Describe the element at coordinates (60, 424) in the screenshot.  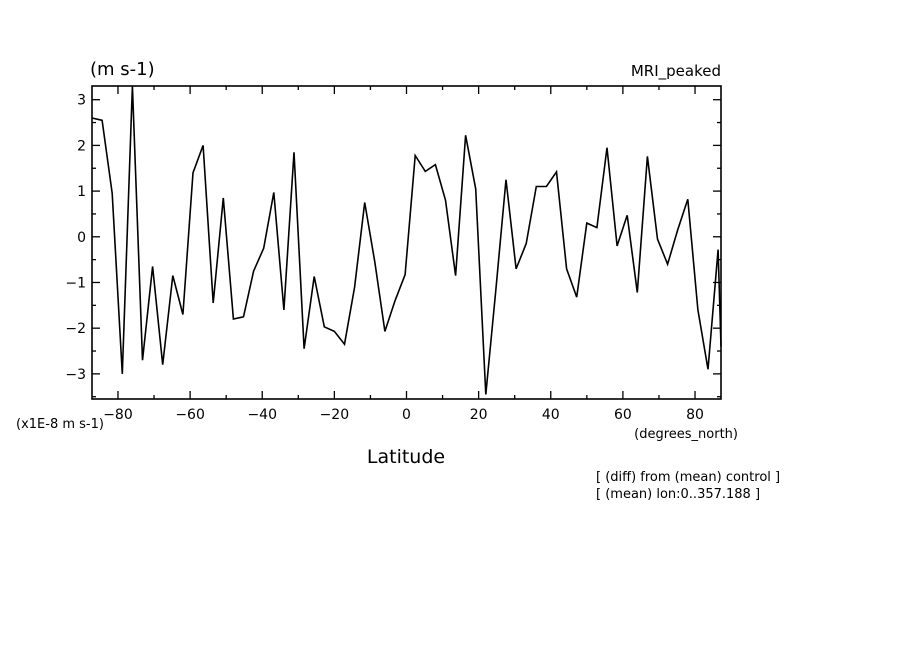
I see `y-scale-note: (x1E-8 m s-1)` at that location.